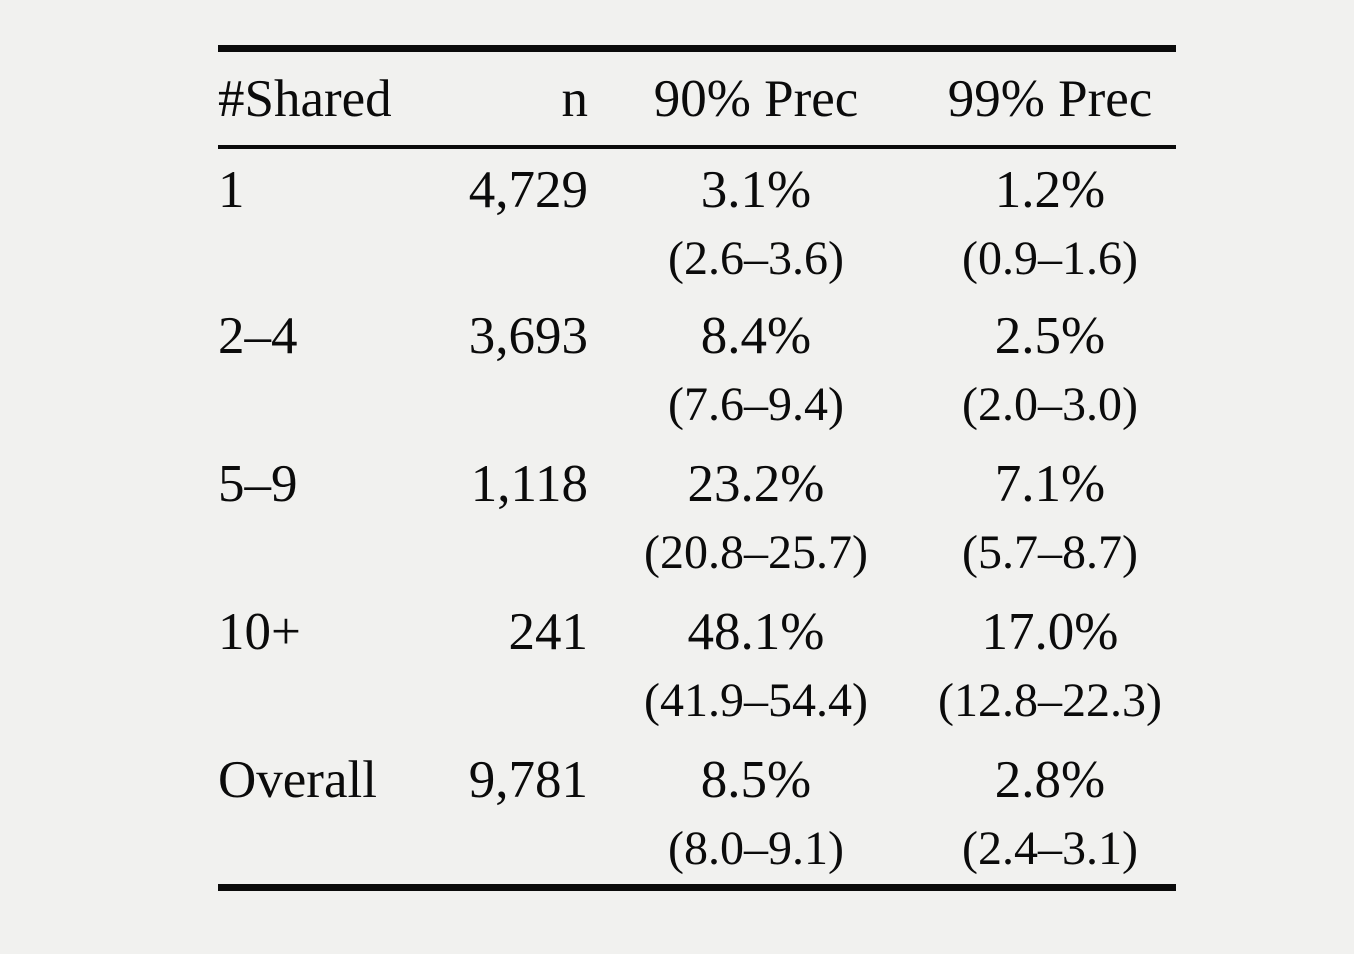 Image resolution: width=1354 pixels, height=954 pixels. I want to click on prec90-confidence-interval: (8.0–9.1), so click(756, 848).